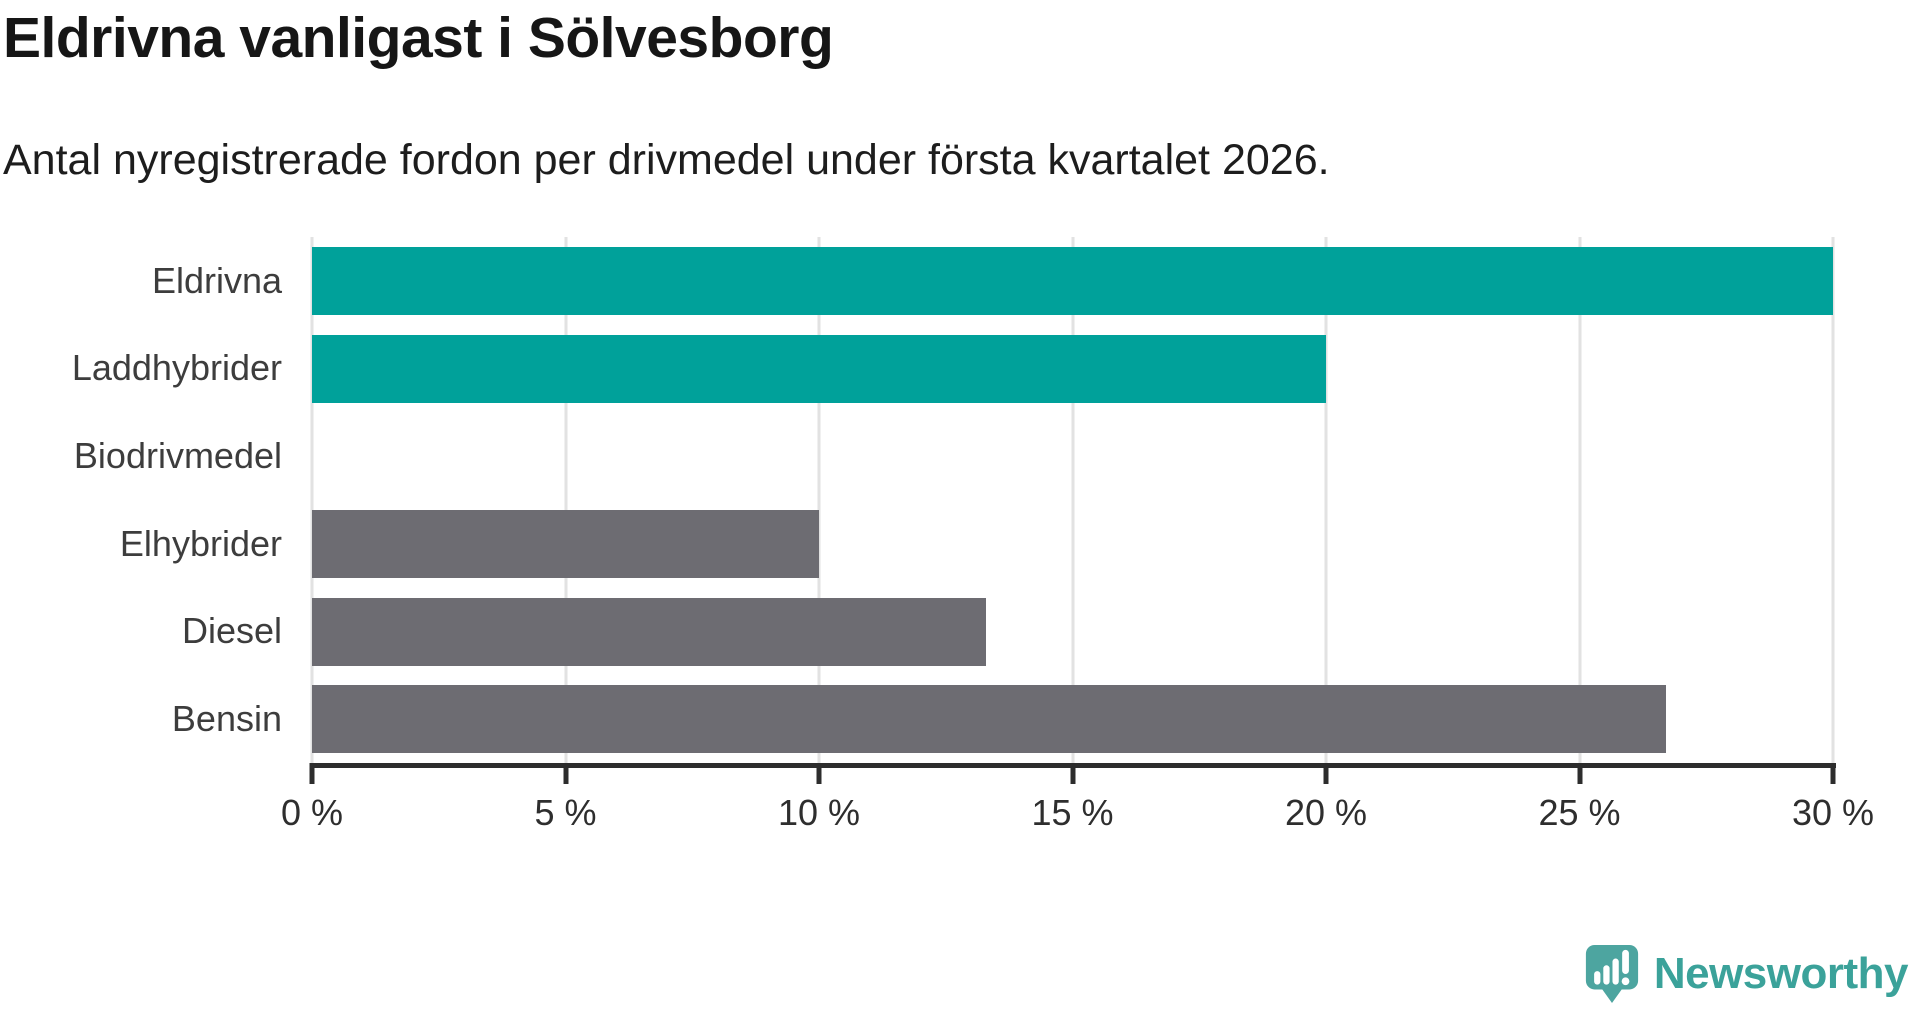 This screenshot has height=1010, width=1920. Describe the element at coordinates (989, 719) in the screenshot. I see `bar-bensin` at that location.